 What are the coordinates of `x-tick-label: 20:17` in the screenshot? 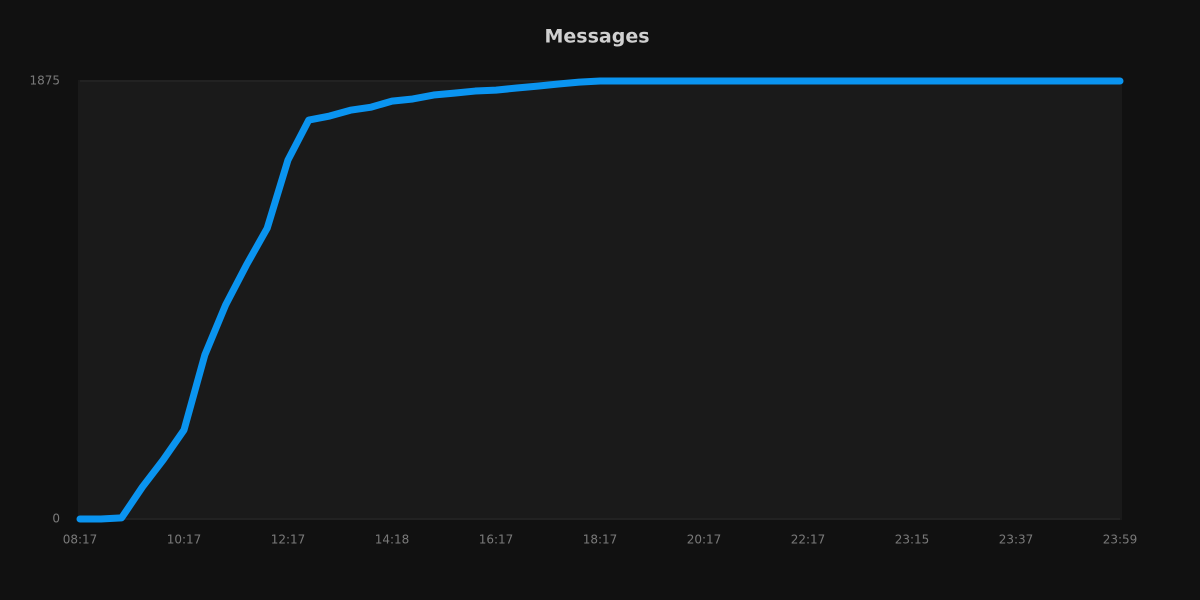 It's located at (704, 540).